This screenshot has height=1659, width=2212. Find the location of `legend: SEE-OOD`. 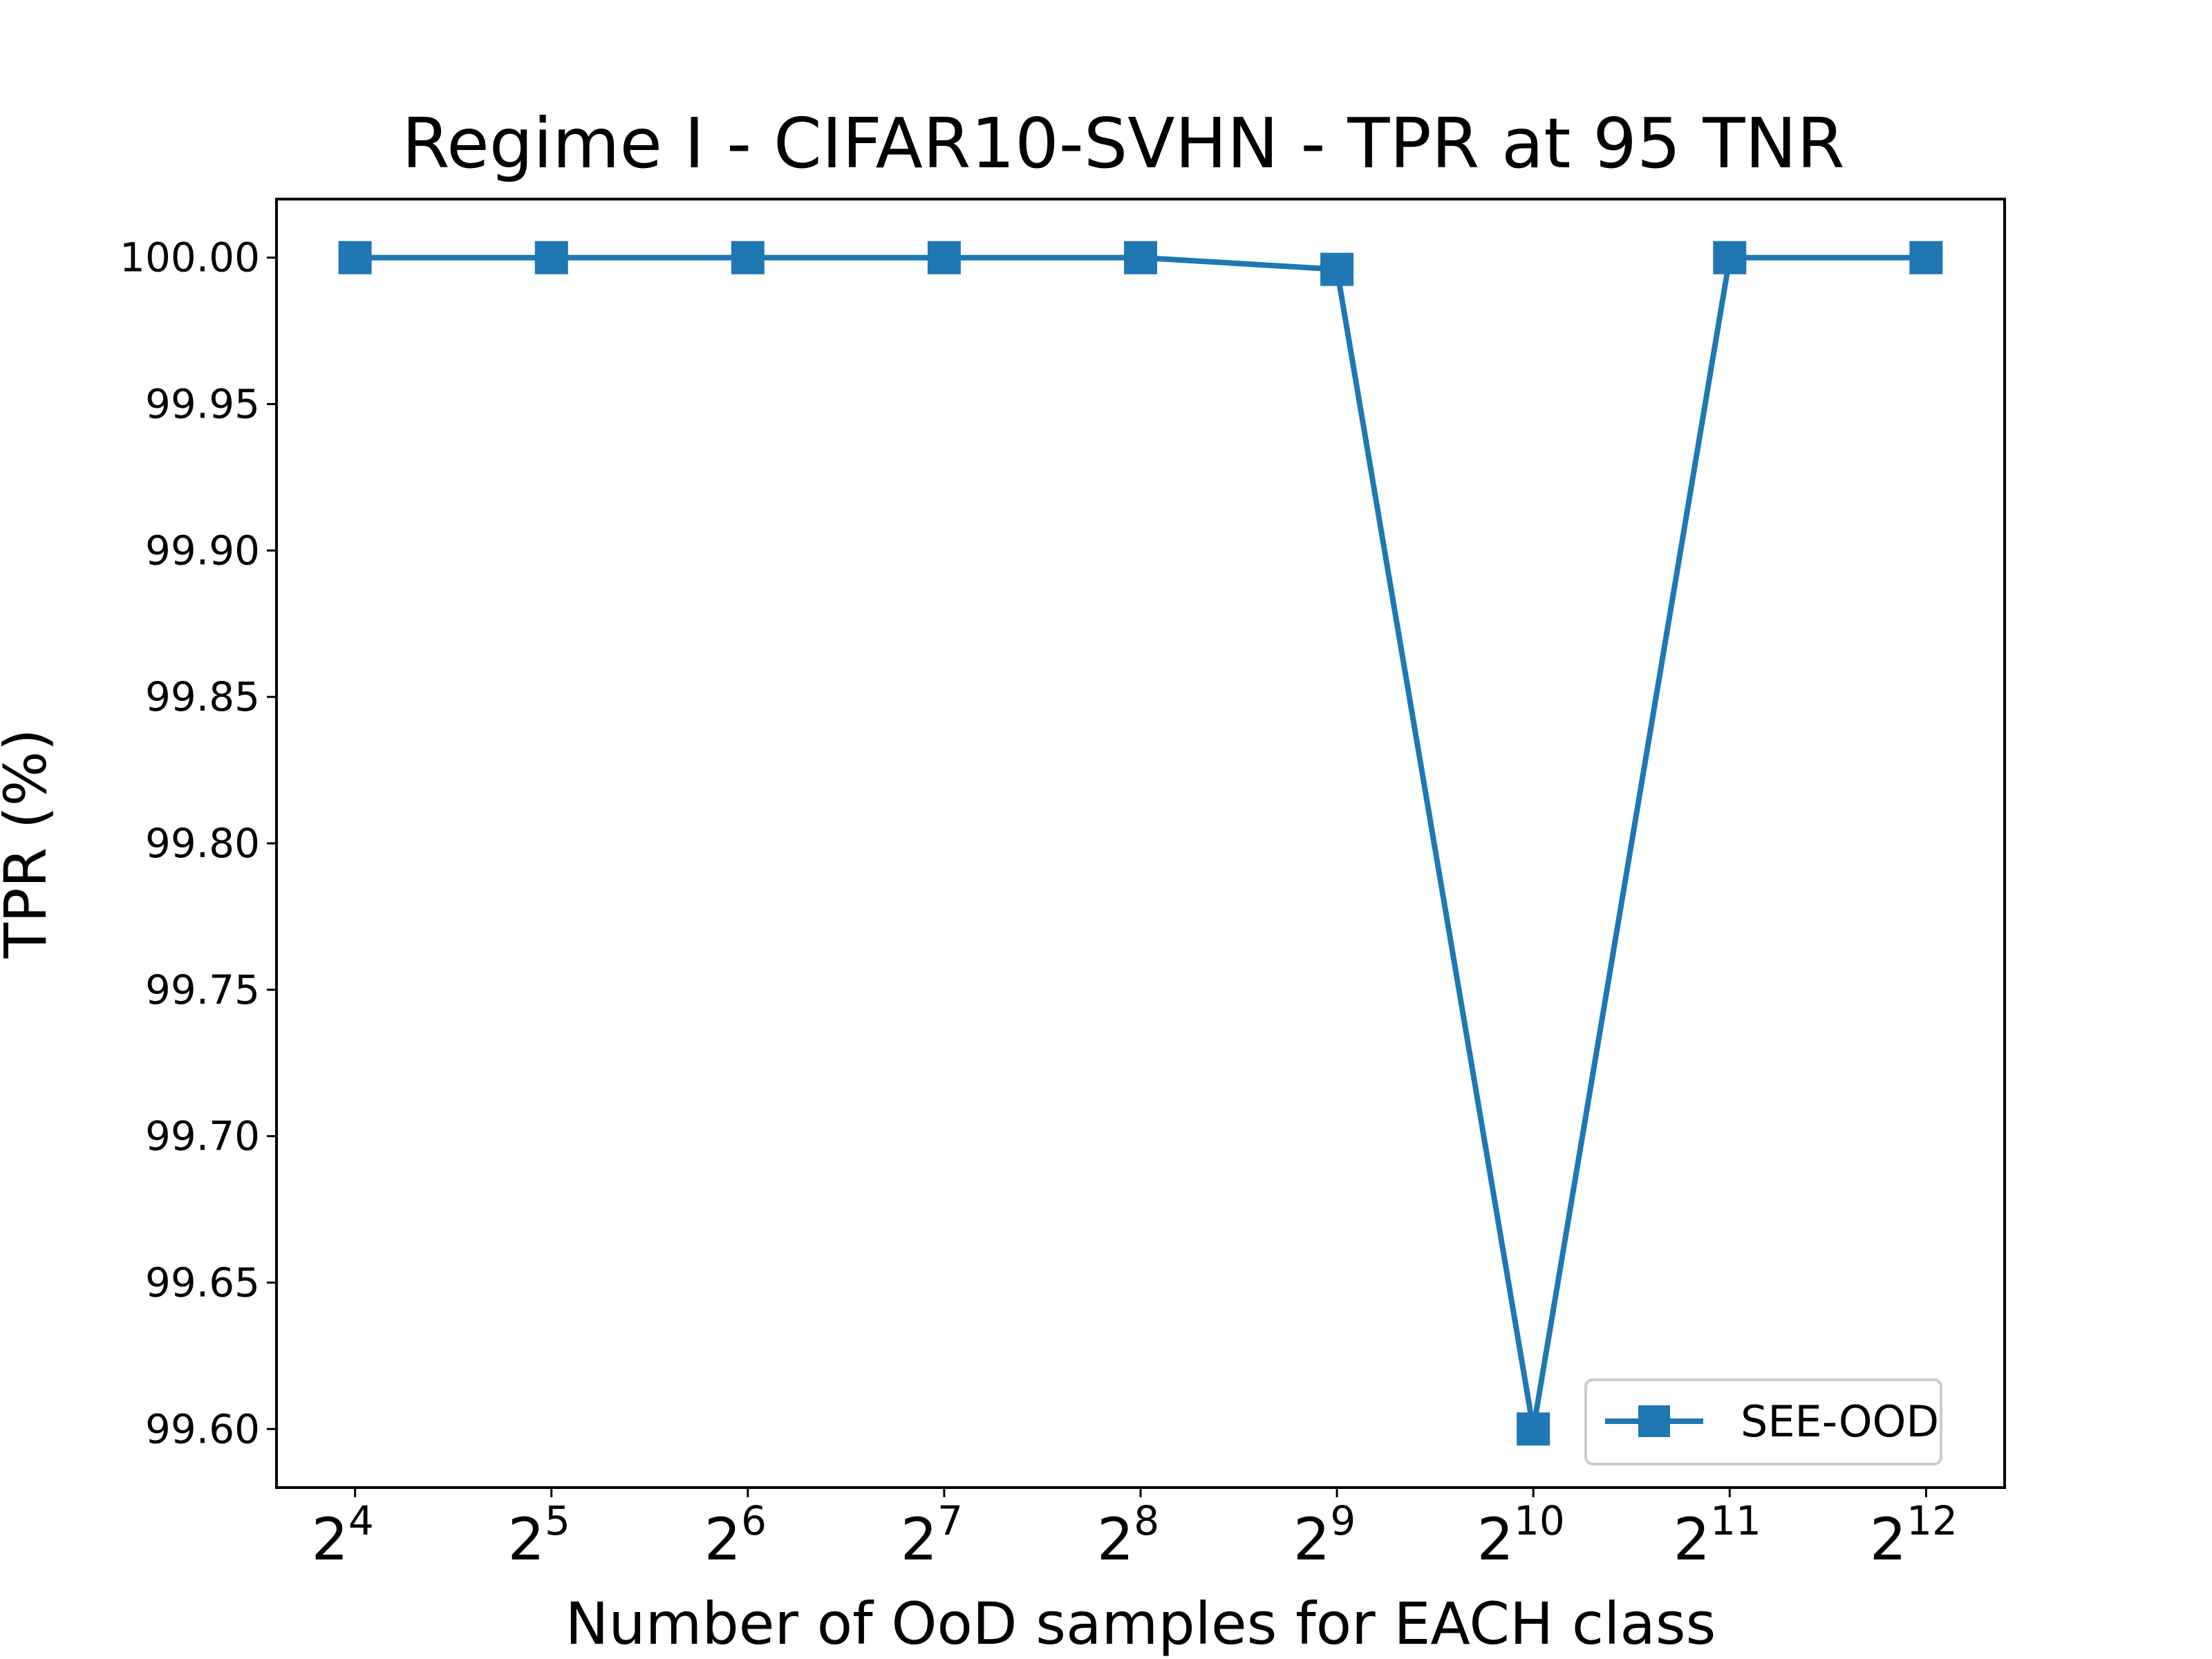

legend: SEE-OOD is located at coordinates (1763, 1422).